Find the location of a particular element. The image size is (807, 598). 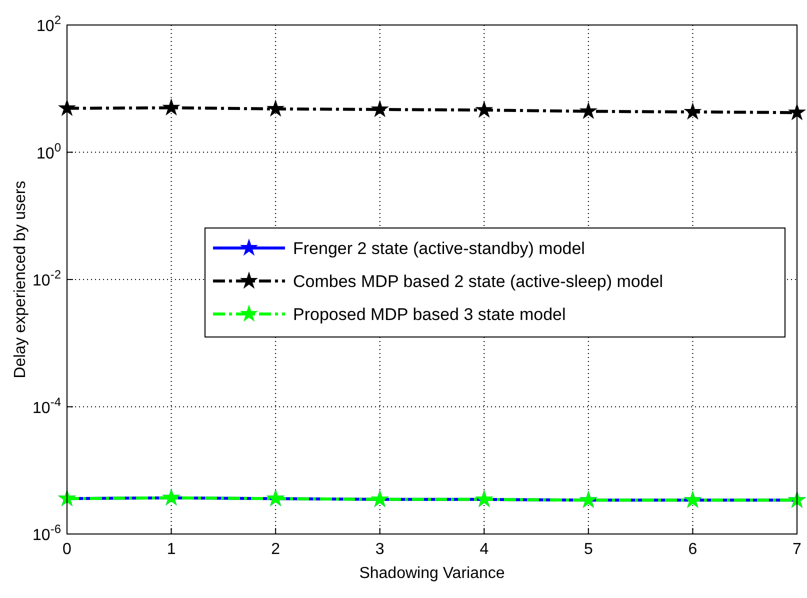

y-tick-label: 10$^{-6}$ is located at coordinates (47, 533).